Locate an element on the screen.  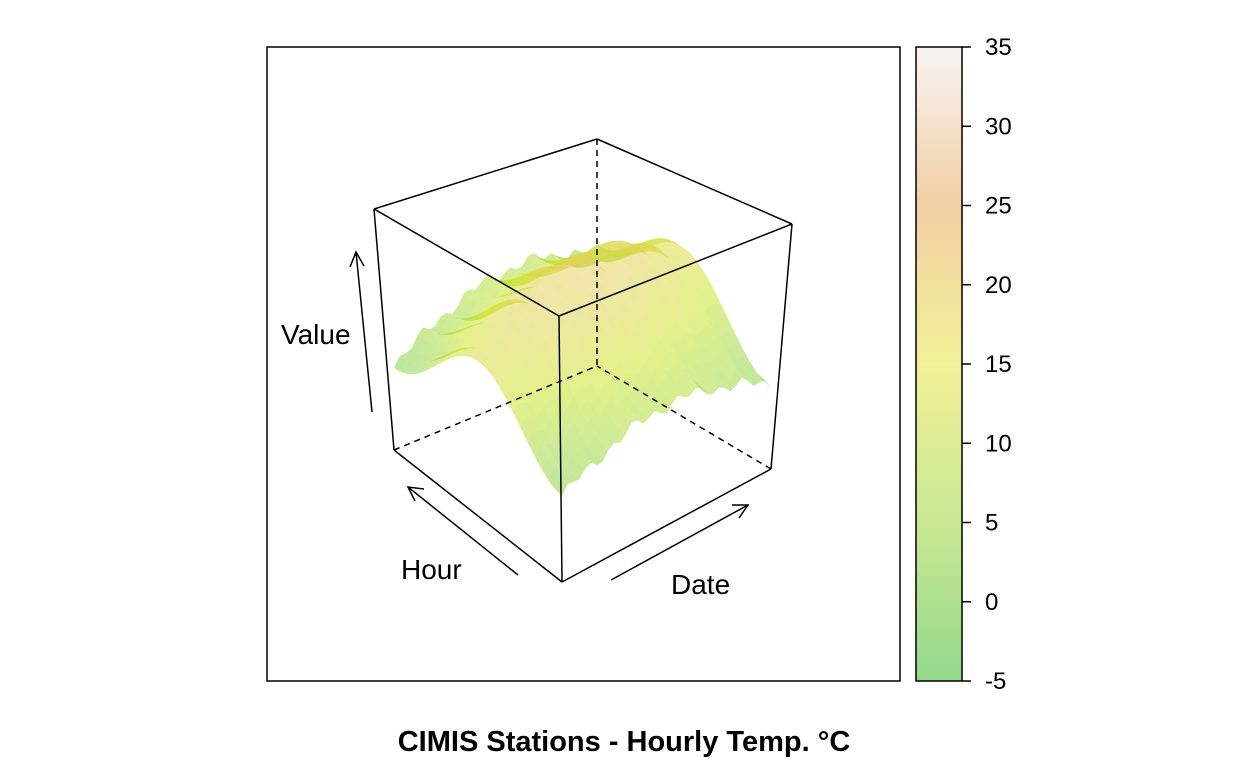
box-edge-dashed is located at coordinates (495, 408).